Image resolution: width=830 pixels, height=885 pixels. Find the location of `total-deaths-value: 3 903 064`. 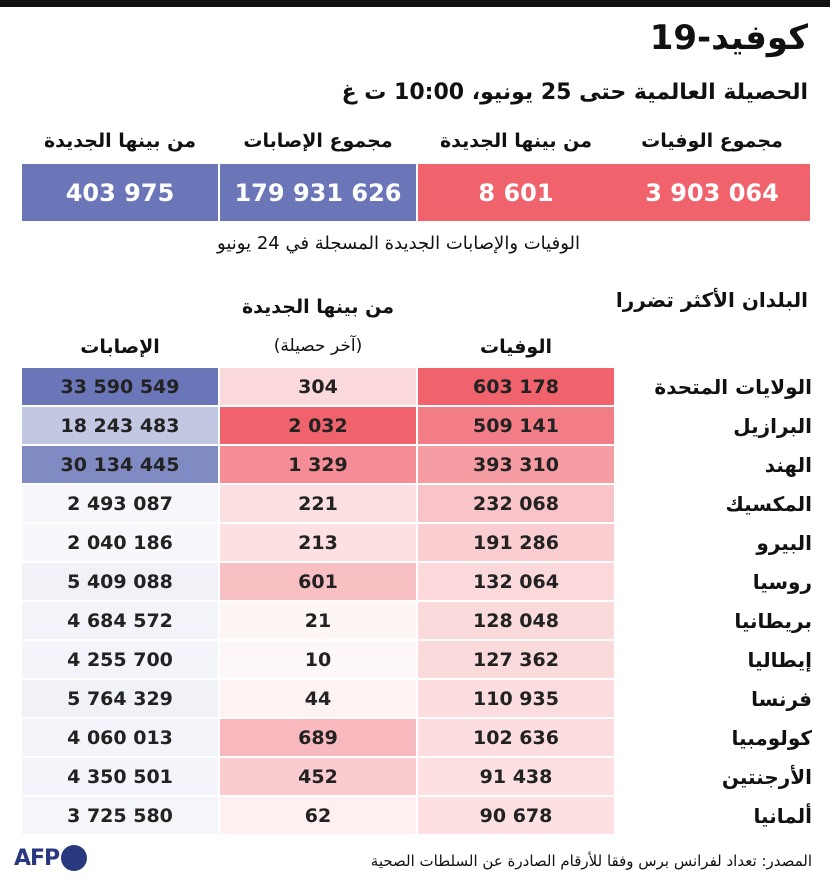

total-deaths-value: 3 903 064 is located at coordinates (712, 192).